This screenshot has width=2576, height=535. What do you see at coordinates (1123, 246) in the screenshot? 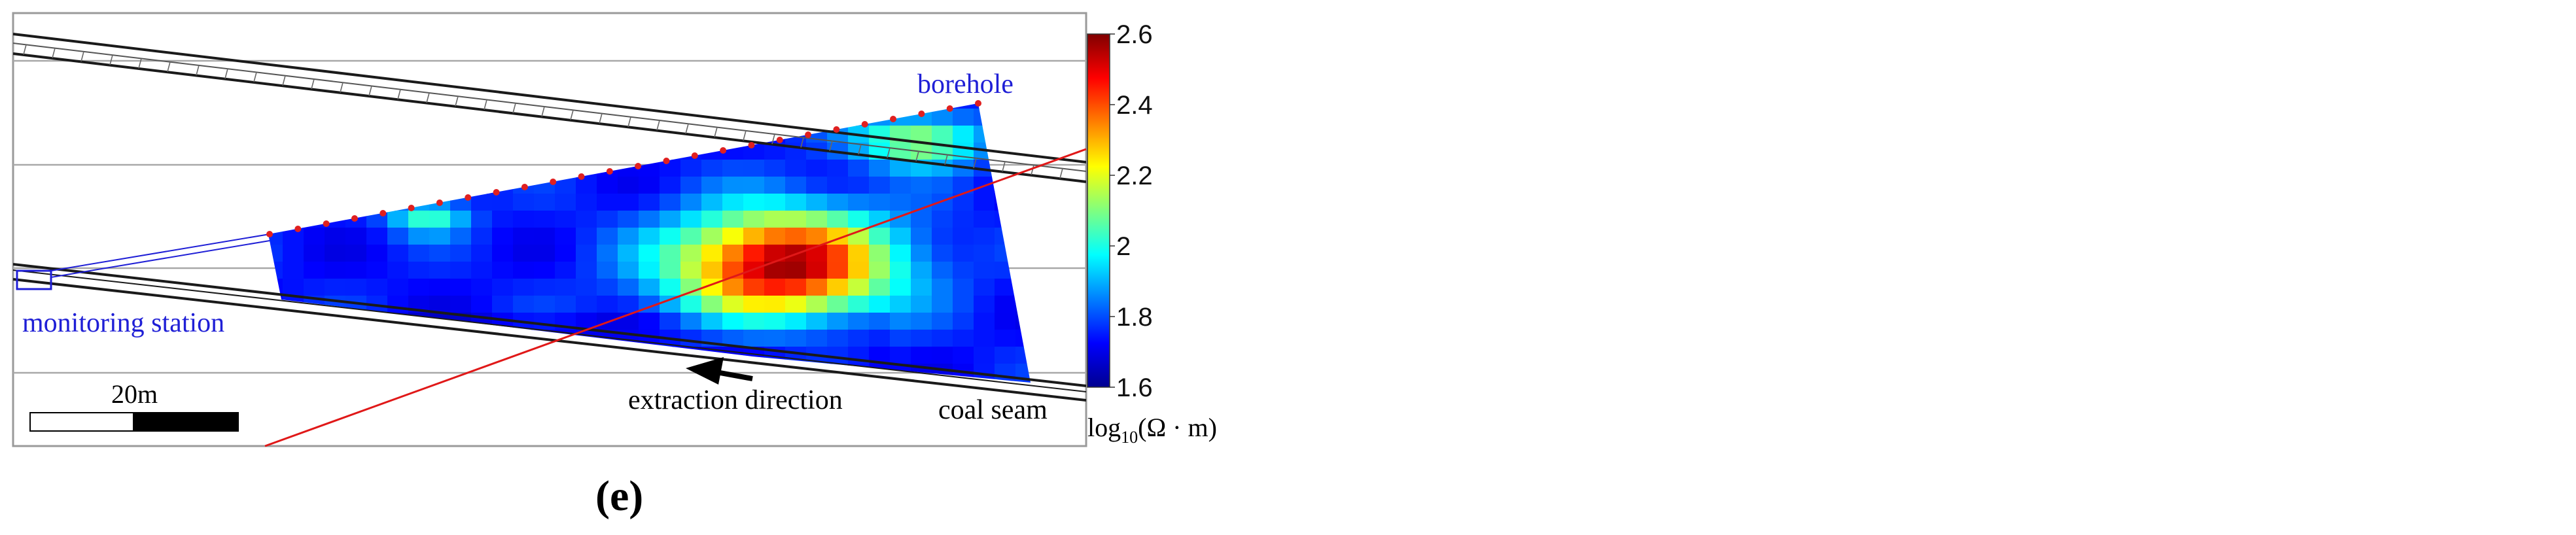
I see `colorbar-tick-label: 2` at bounding box center [1123, 246].